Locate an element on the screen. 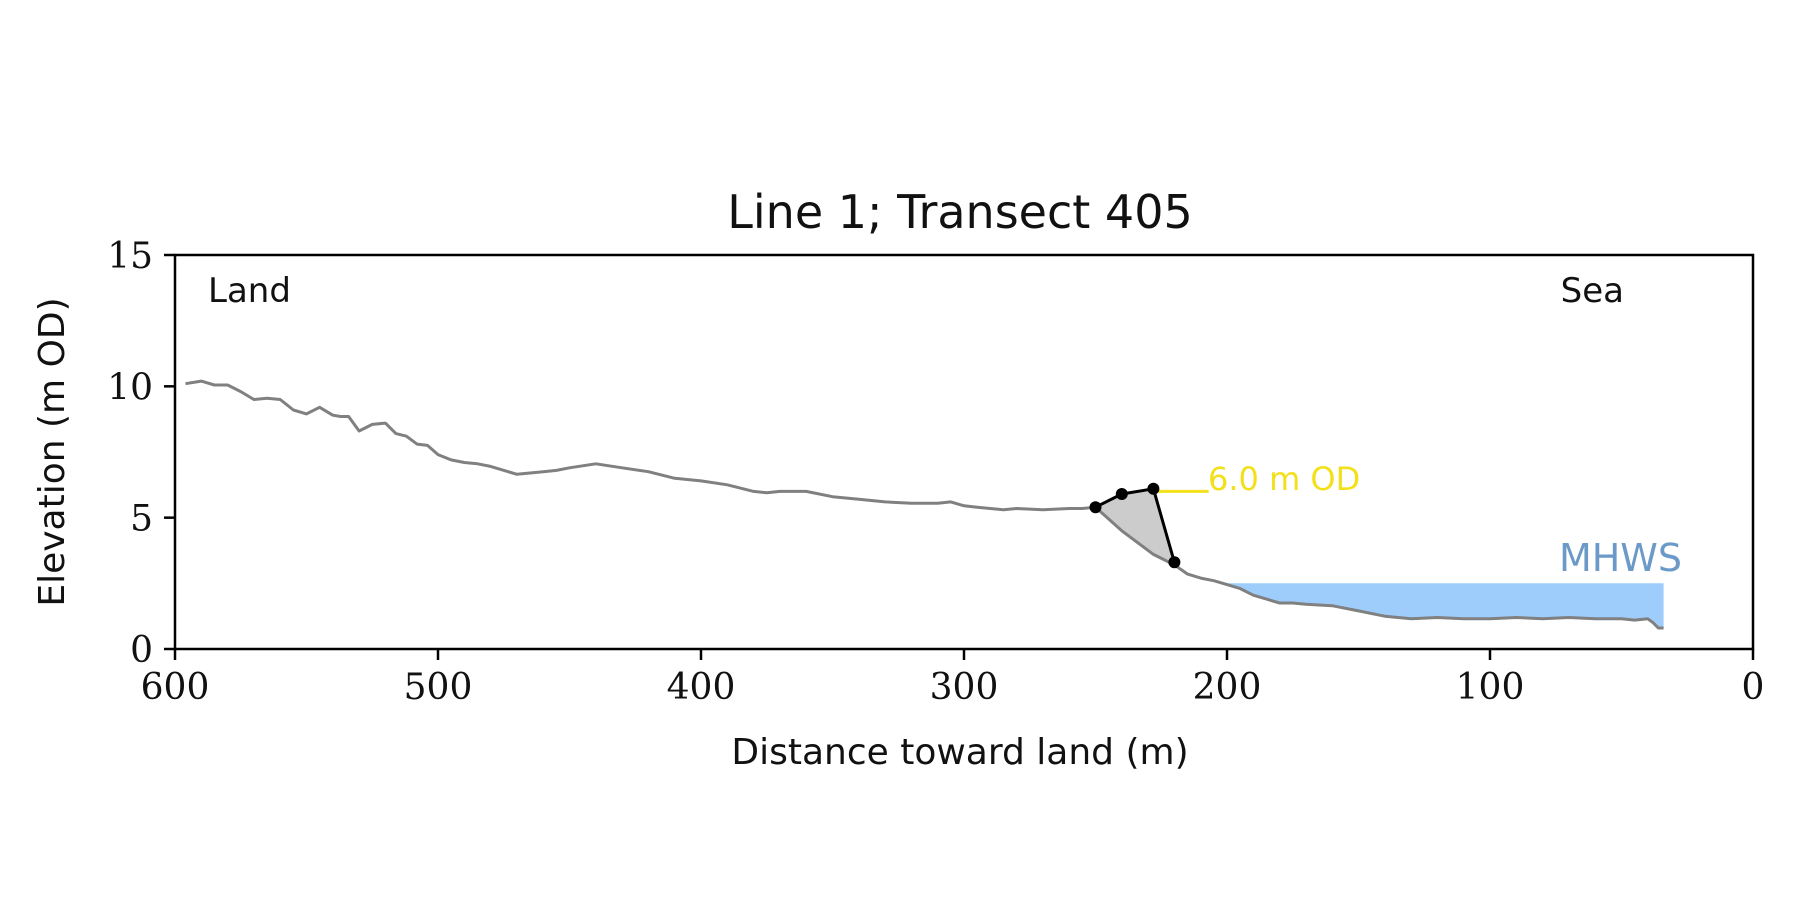 This screenshot has height=900, width=1800. x-tick-label: 0 is located at coordinates (1753, 687).